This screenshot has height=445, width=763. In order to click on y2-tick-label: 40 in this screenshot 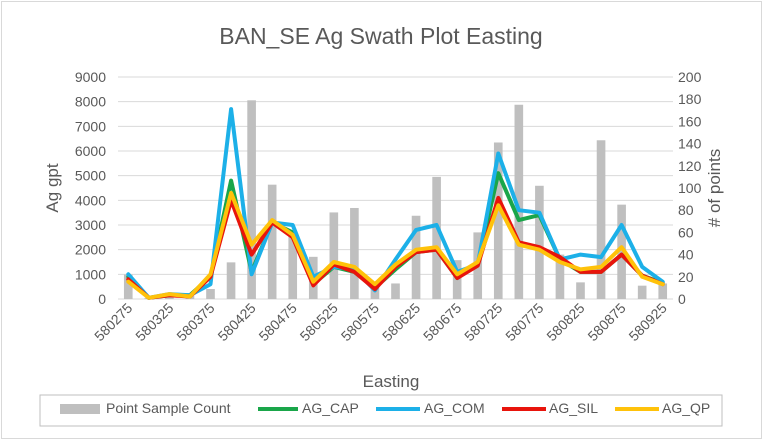, I will do `click(686, 255)`.